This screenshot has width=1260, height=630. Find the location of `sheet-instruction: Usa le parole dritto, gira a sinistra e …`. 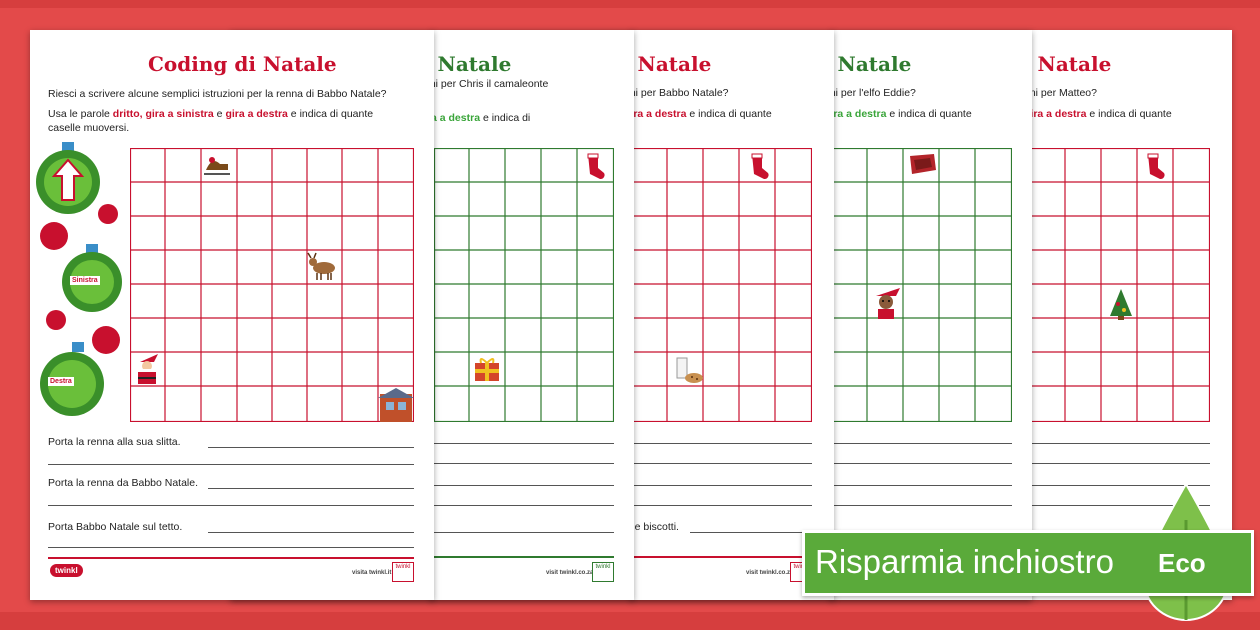

sheet-instruction: Usa le parole dritto, gira a sinistra e … is located at coordinates (211, 114).